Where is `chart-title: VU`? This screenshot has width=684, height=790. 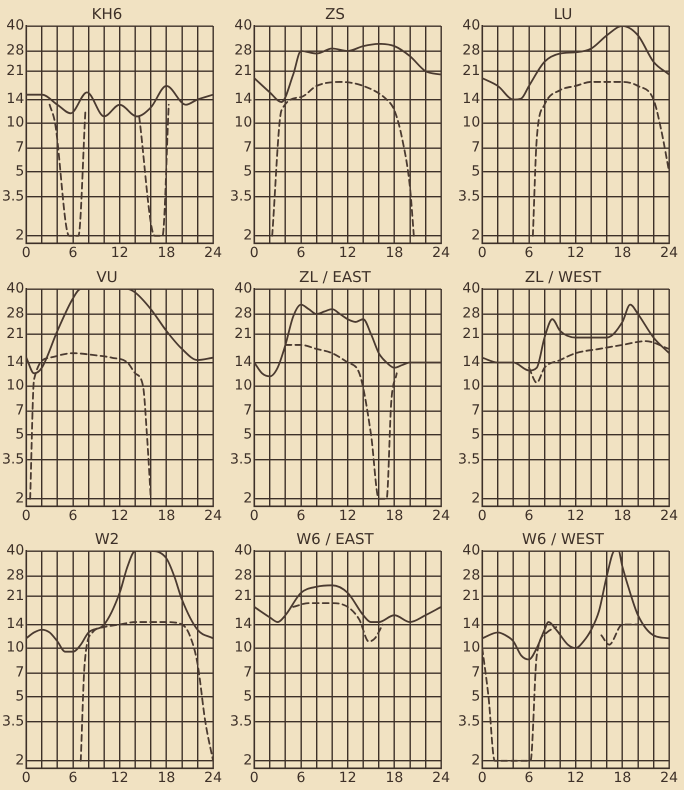
chart-title: VU is located at coordinates (107, 277).